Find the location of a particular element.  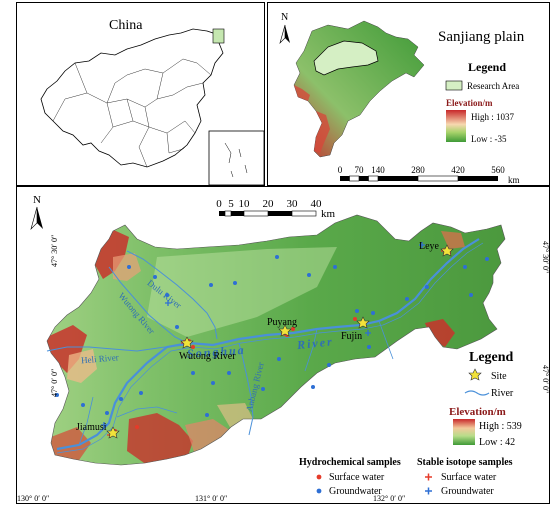

wutong-river-bottom-label: Wutong River is located at coordinates (207, 356).